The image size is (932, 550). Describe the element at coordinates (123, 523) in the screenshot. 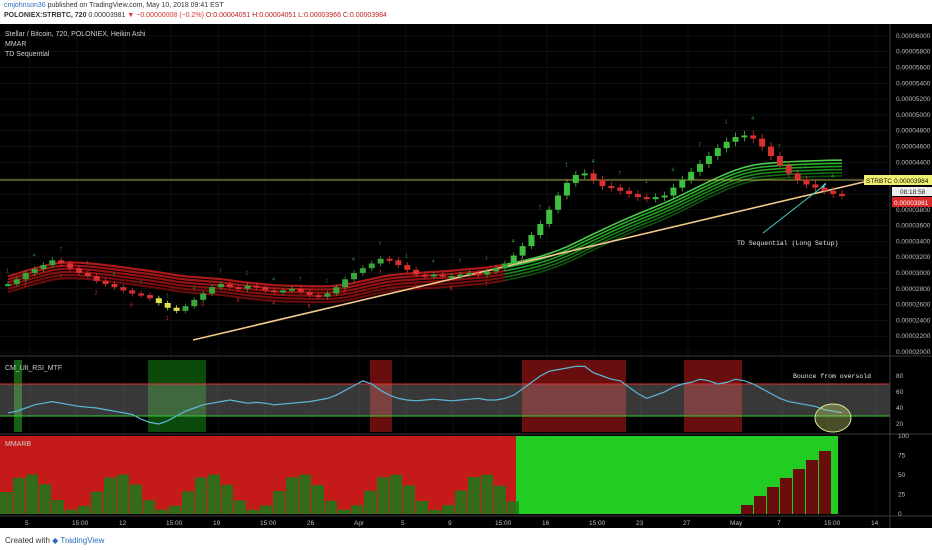

I see `time-tick-label: 12` at that location.